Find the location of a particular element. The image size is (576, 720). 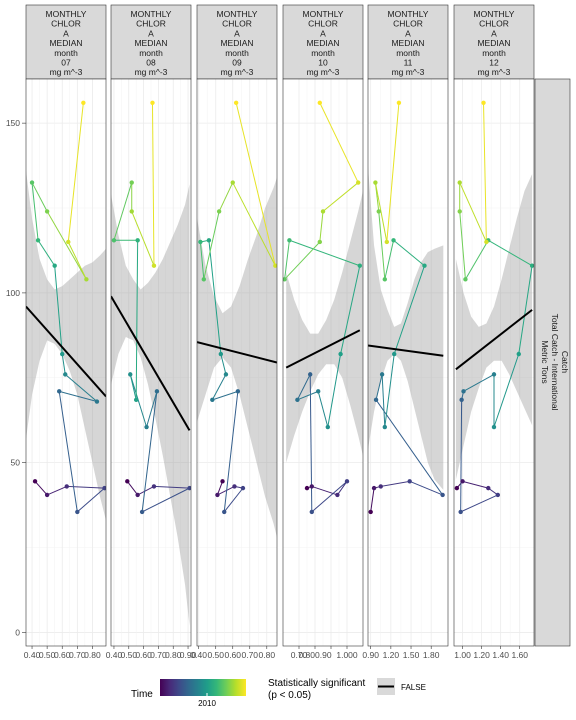

x-tick-label: 1.60 is located at coordinates (519, 655).